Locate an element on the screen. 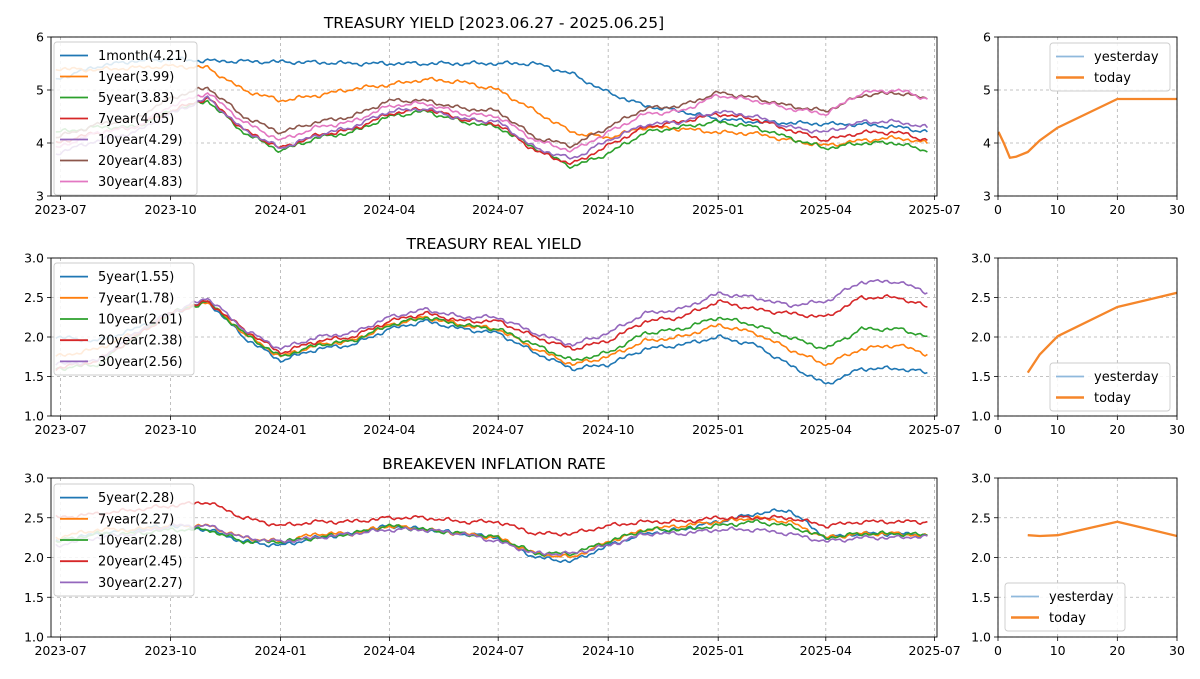 The image size is (1200, 679). legend-label: 10year(2.01) is located at coordinates (140, 320).